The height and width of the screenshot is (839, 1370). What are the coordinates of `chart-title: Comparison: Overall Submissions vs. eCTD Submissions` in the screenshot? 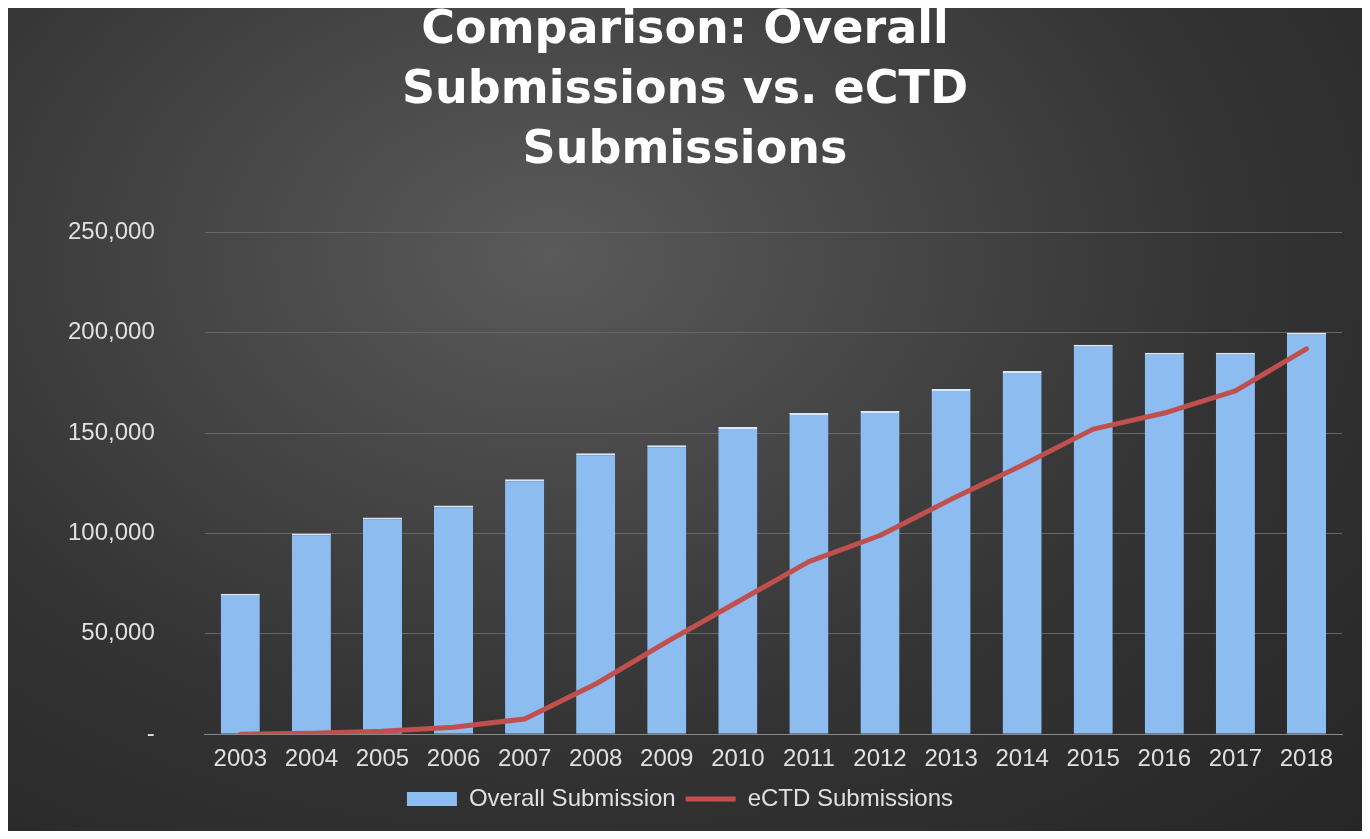 It's located at (685, 88).